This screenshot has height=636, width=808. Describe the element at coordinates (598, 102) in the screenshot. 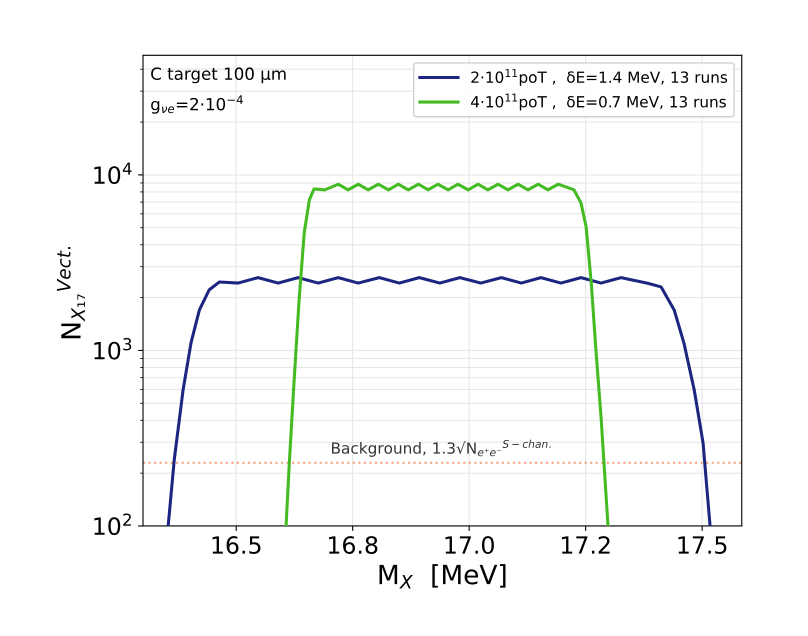

I see `legend-label: 4·10$^{11}$poT , δE=0.7 MeV, 13 runs` at that location.